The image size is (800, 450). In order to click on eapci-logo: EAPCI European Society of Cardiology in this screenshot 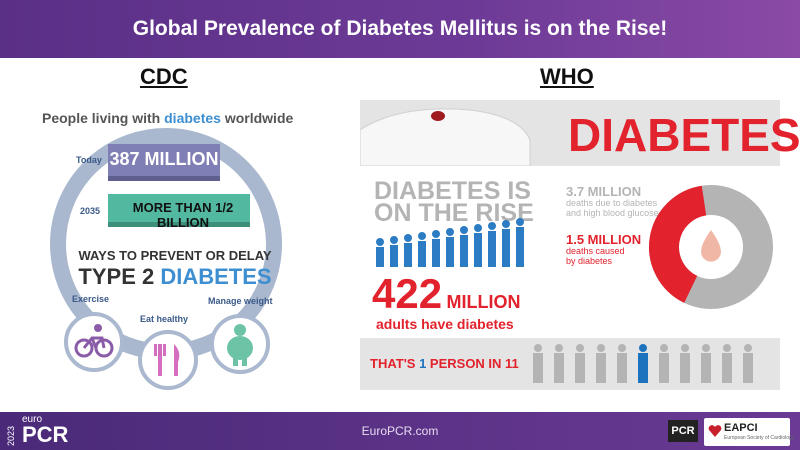, I will do `click(749, 432)`.